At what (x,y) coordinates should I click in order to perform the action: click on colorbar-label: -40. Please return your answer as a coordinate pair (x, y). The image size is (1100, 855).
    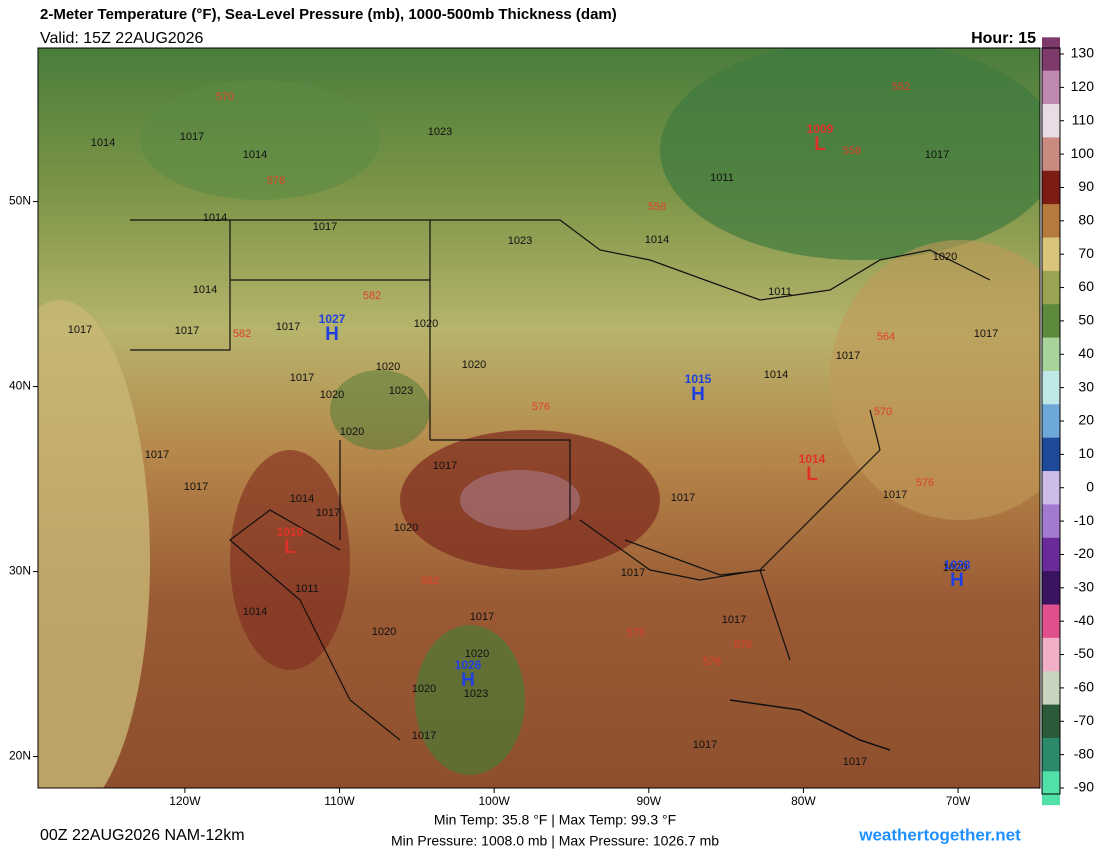
    Looking at the image, I should click on (1084, 620).